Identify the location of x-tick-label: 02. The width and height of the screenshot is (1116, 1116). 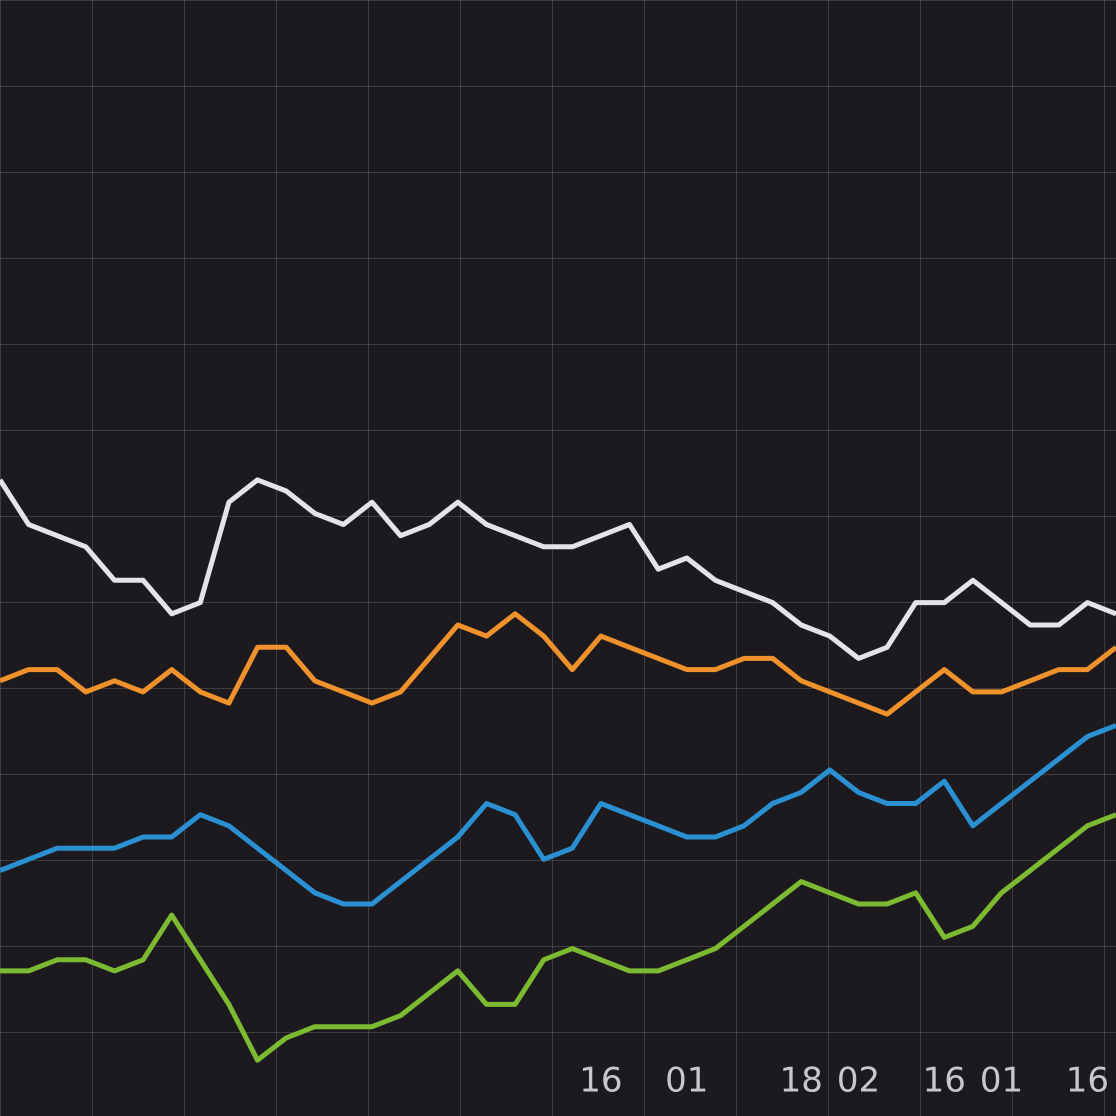
(858, 1081).